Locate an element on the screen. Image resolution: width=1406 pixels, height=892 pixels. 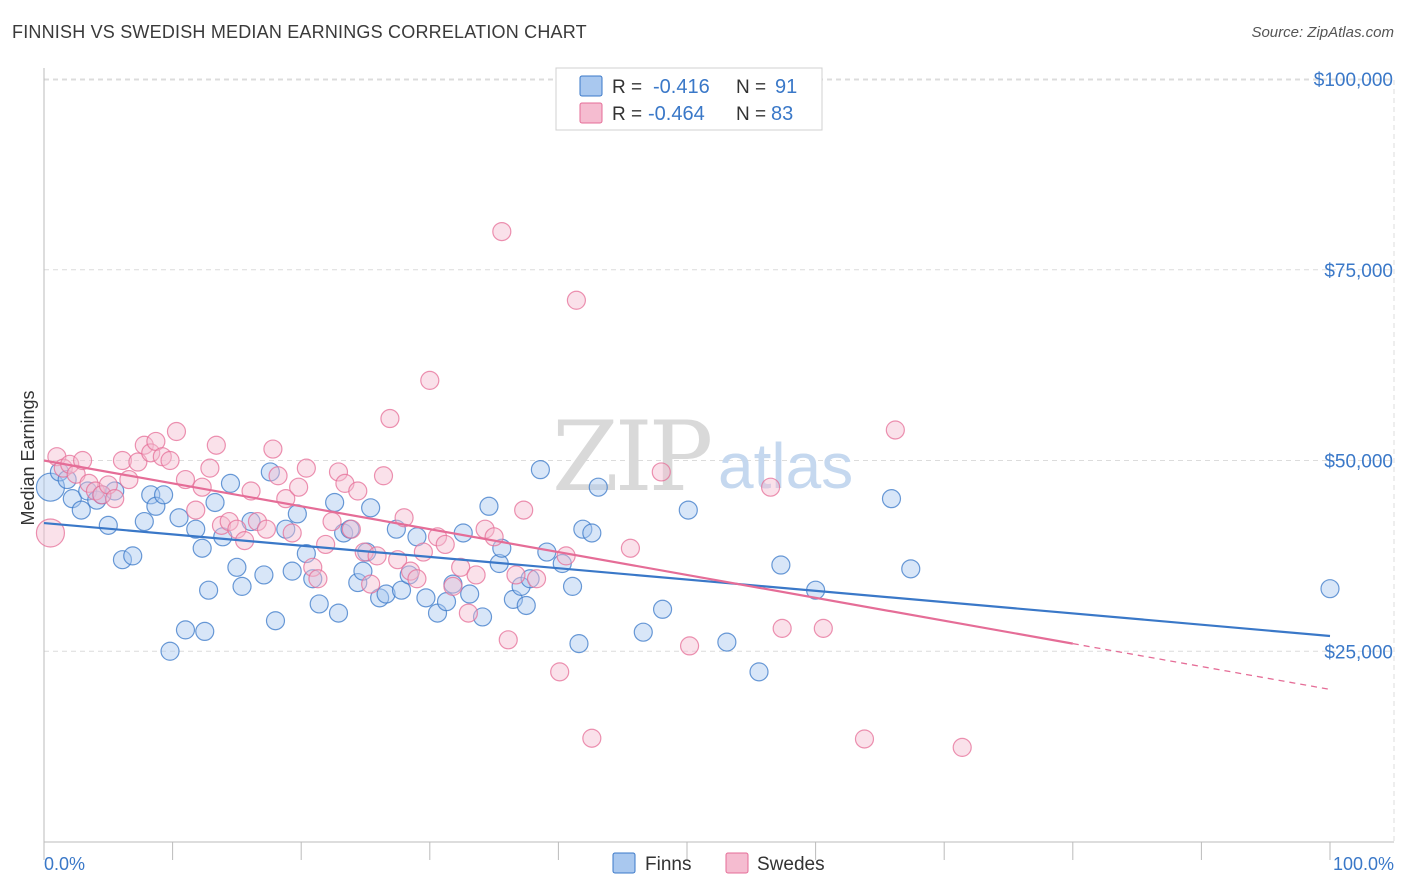
y-tick-labels: $25,000 $50,000 $75,000 $100,000 is located at coordinates (1353, 366).